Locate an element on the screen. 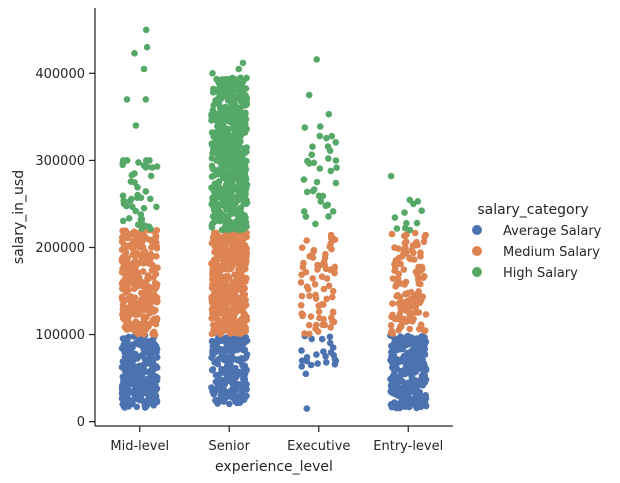 The height and width of the screenshot is (483, 620). x-tick-label: Mid-level is located at coordinates (139, 446).